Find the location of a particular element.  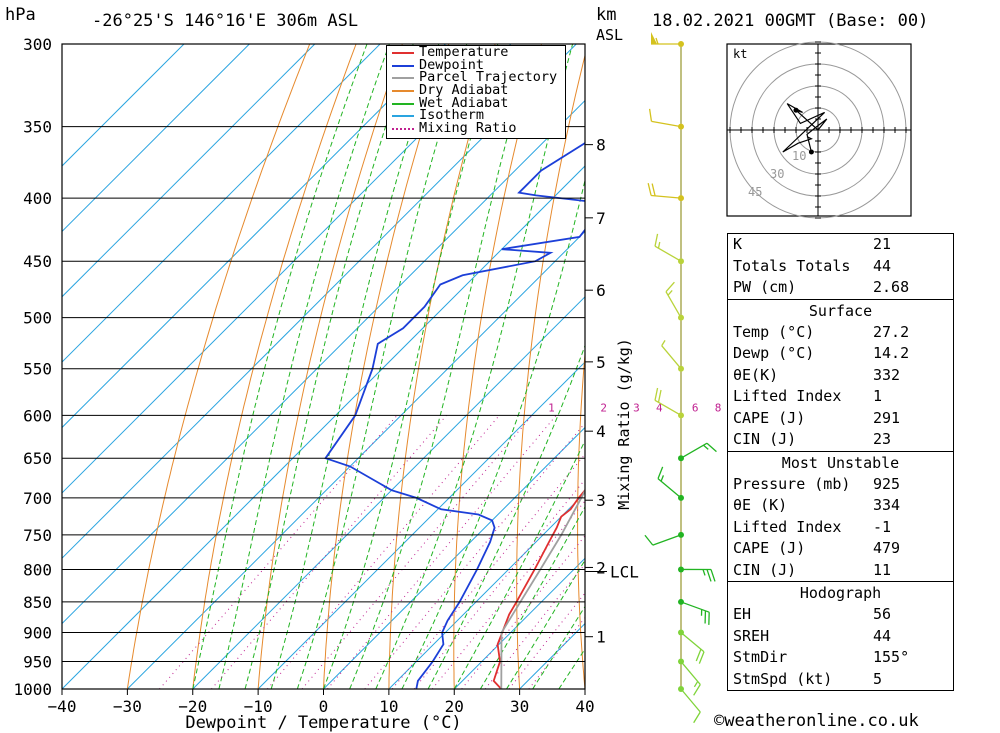

mixing-ratio-axis-title: Mixing Ratio (g/kg) is located at coordinates (624, 424).